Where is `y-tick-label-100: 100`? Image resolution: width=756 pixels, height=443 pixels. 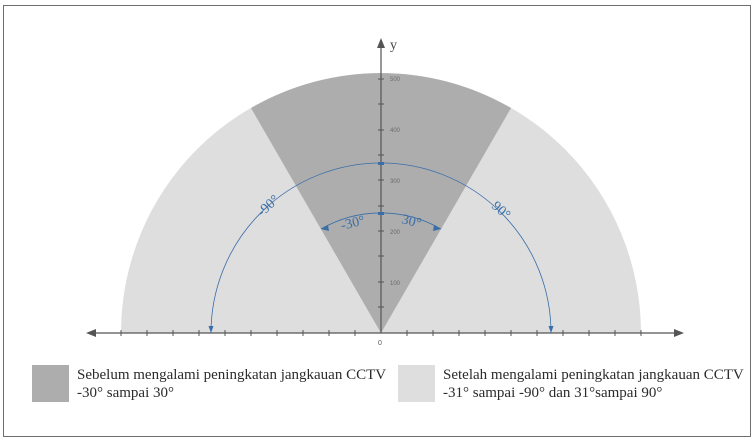 y-tick-label-100: 100 is located at coordinates (395, 284).